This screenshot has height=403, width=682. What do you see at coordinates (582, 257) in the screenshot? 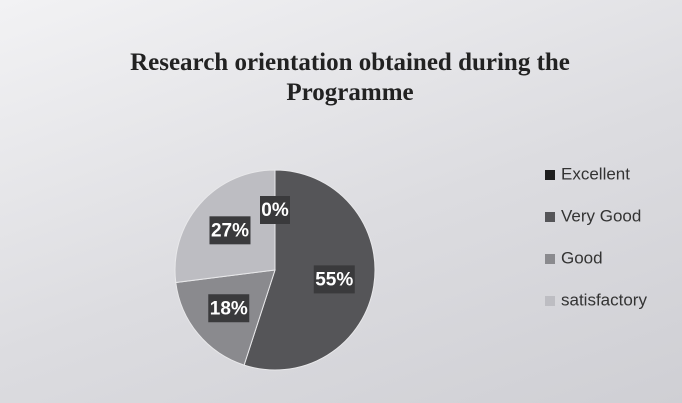
I see `legend-label: Good` at bounding box center [582, 257].